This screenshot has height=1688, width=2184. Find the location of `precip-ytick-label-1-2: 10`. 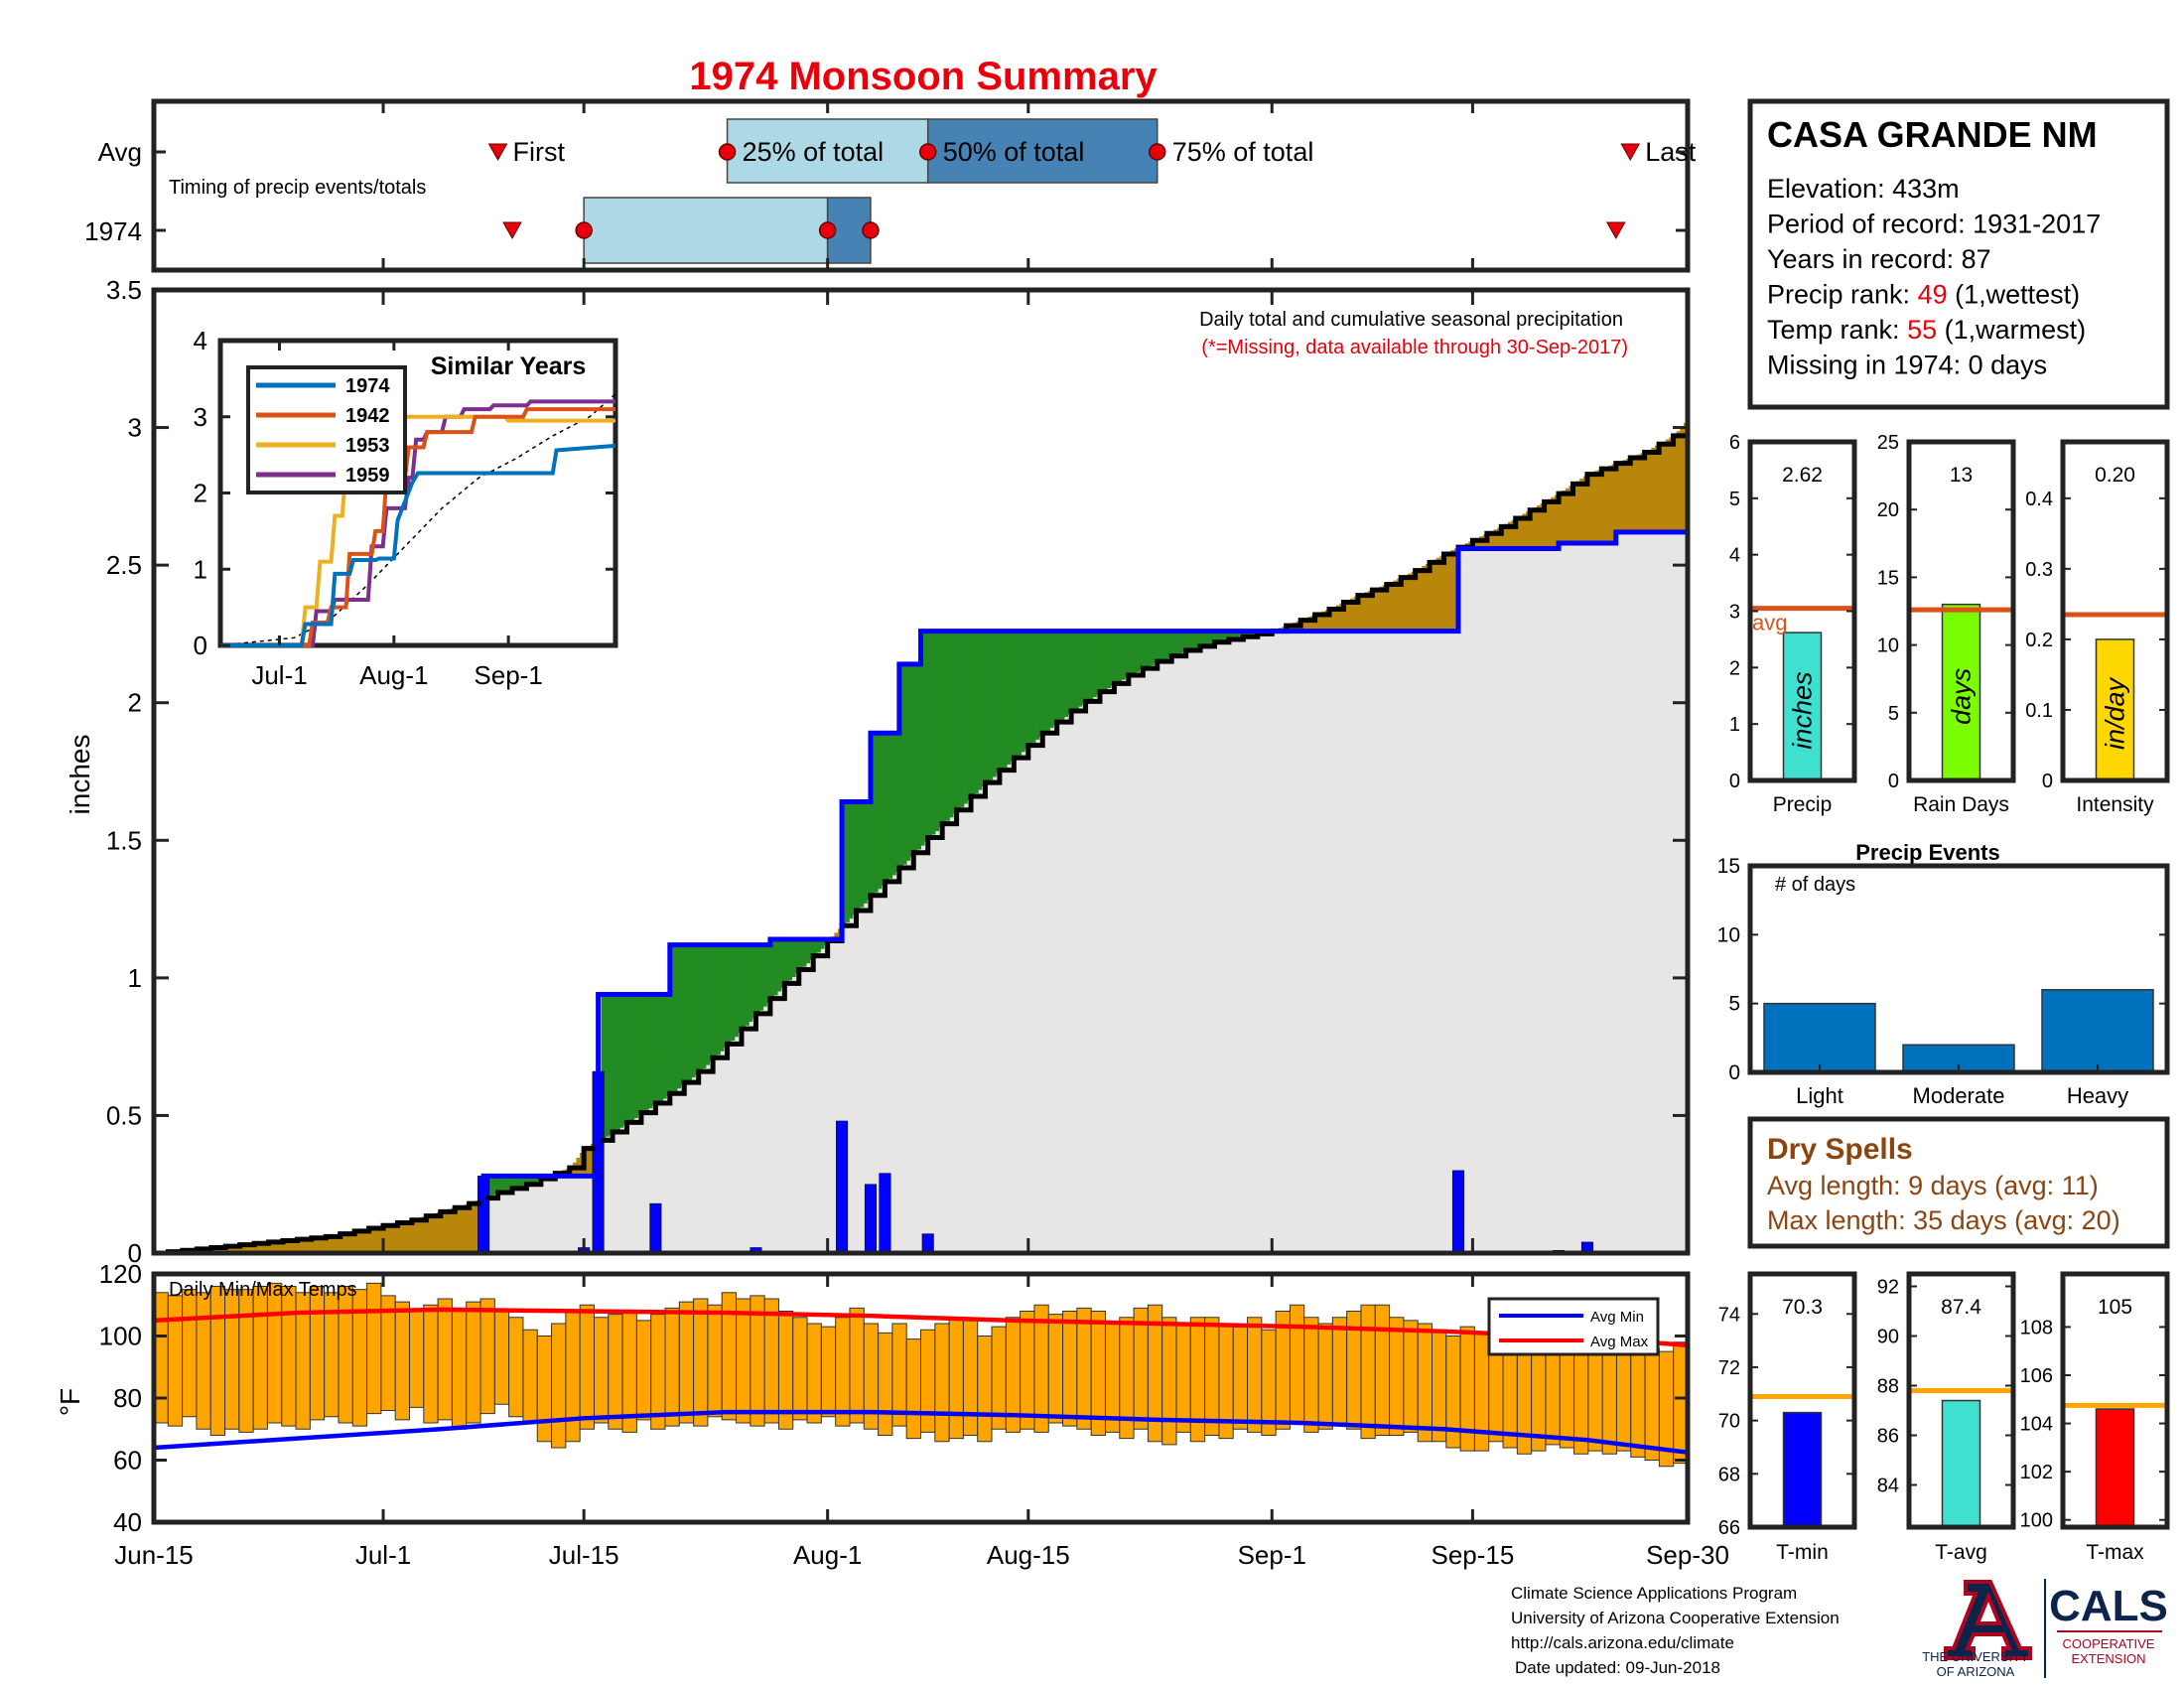

precip-ytick-label-1-2: 10 is located at coordinates (1888, 646).